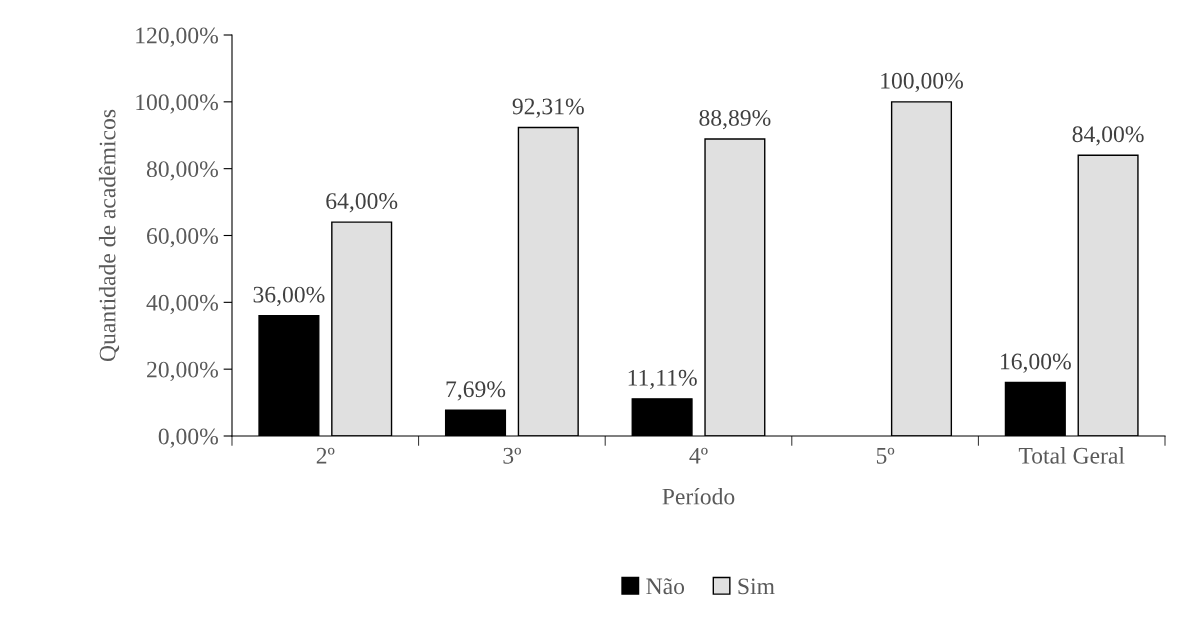  What do you see at coordinates (182, 304) in the screenshot?
I see `y-tick-label: 40,00%` at bounding box center [182, 304].